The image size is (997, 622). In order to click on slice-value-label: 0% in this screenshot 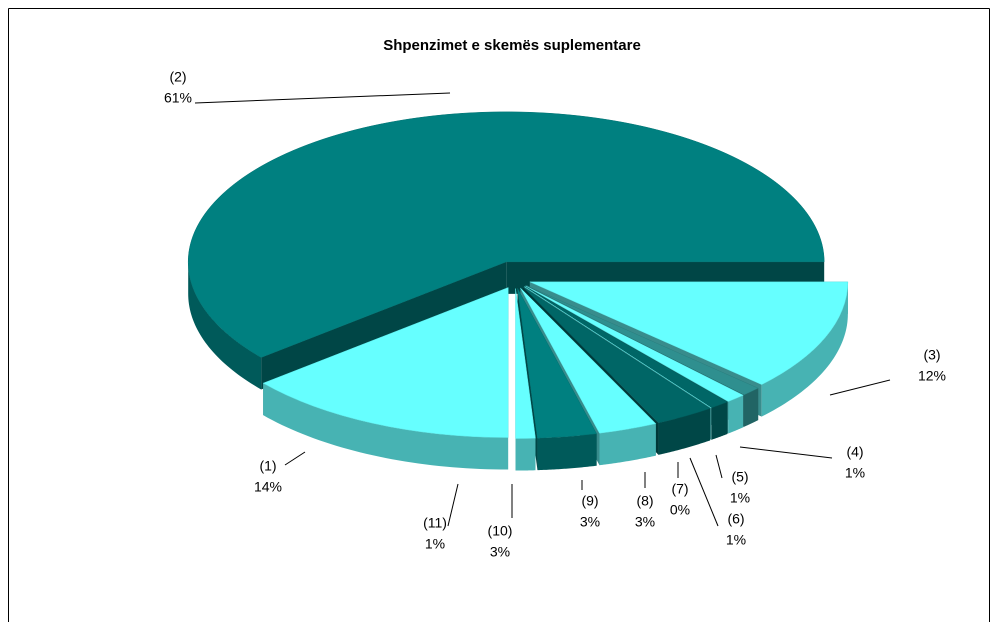, I will do `click(680, 510)`.